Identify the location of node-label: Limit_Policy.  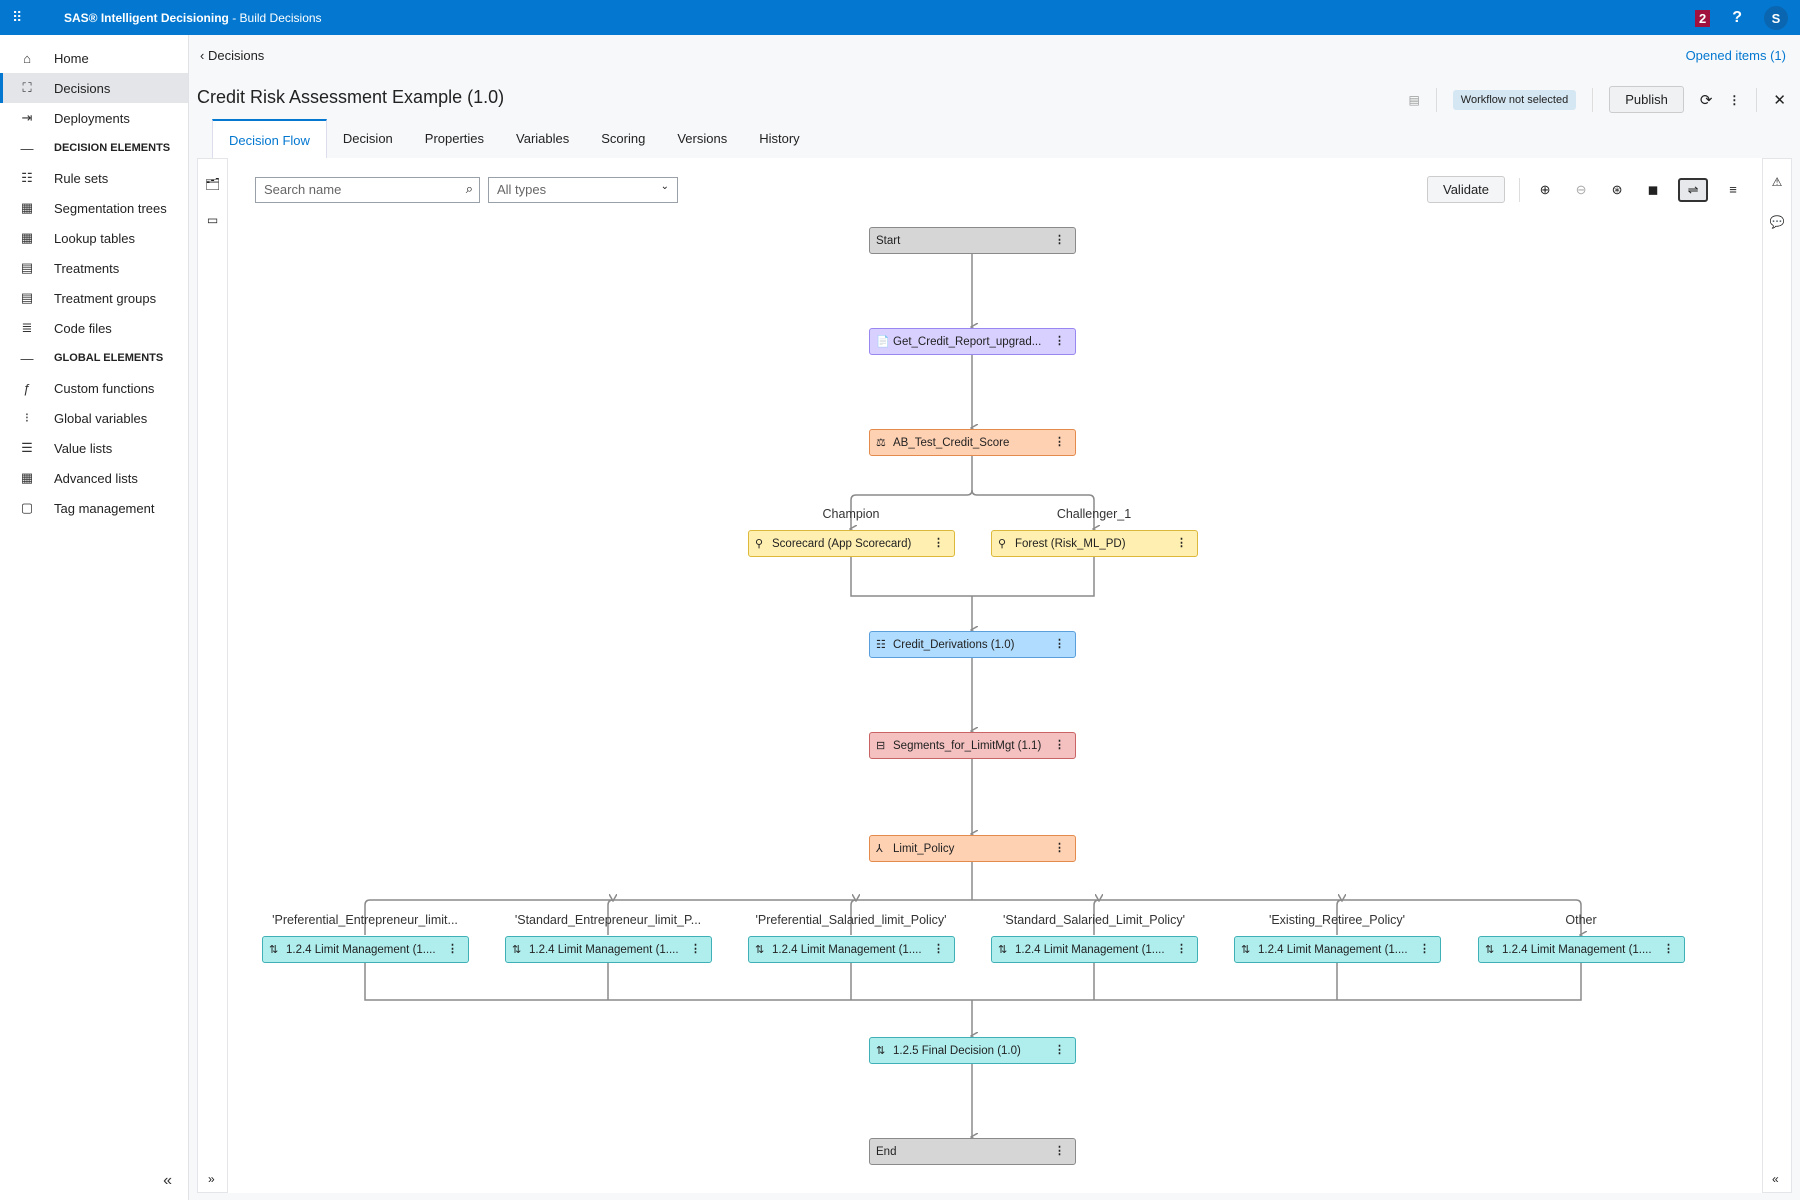
(924, 848).